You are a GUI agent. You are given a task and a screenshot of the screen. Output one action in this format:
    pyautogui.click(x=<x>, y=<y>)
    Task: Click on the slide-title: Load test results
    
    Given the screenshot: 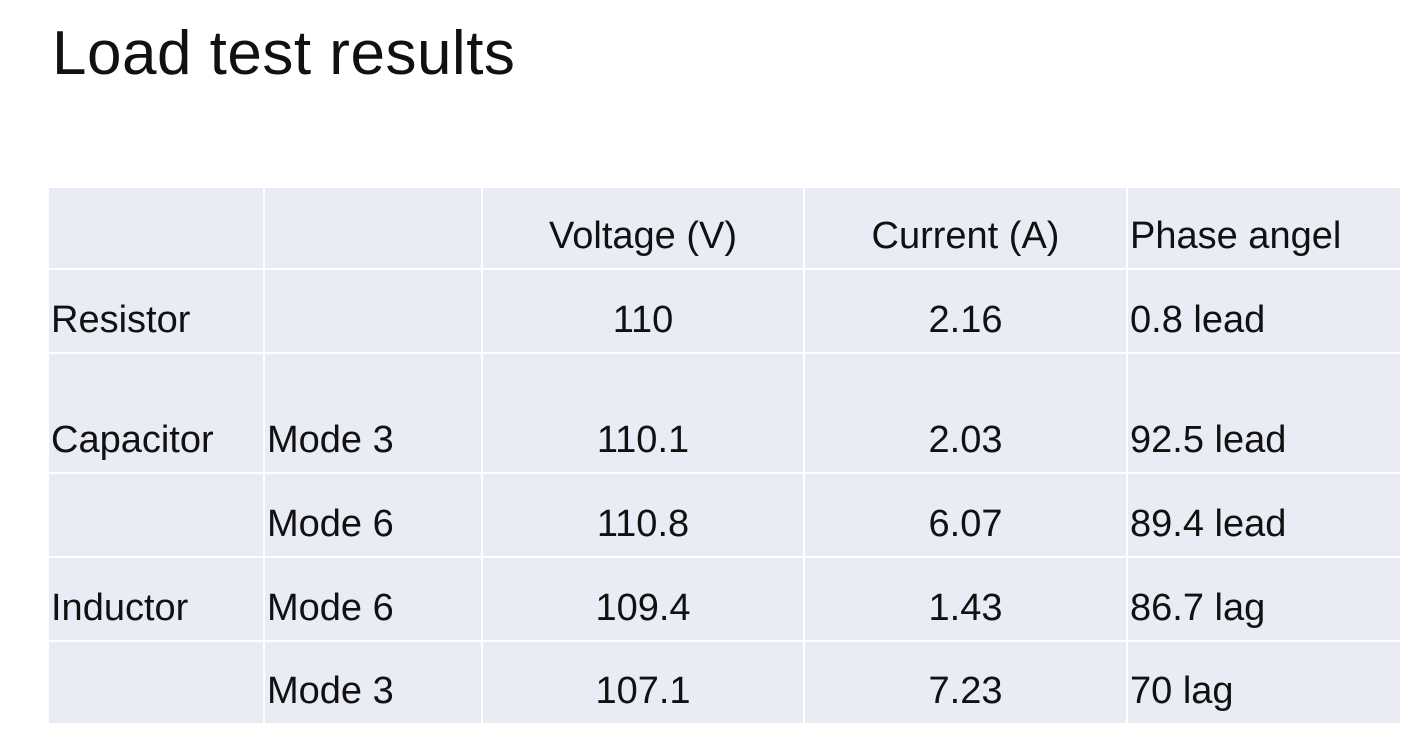 What is the action you would take?
    pyautogui.click(x=284, y=53)
    